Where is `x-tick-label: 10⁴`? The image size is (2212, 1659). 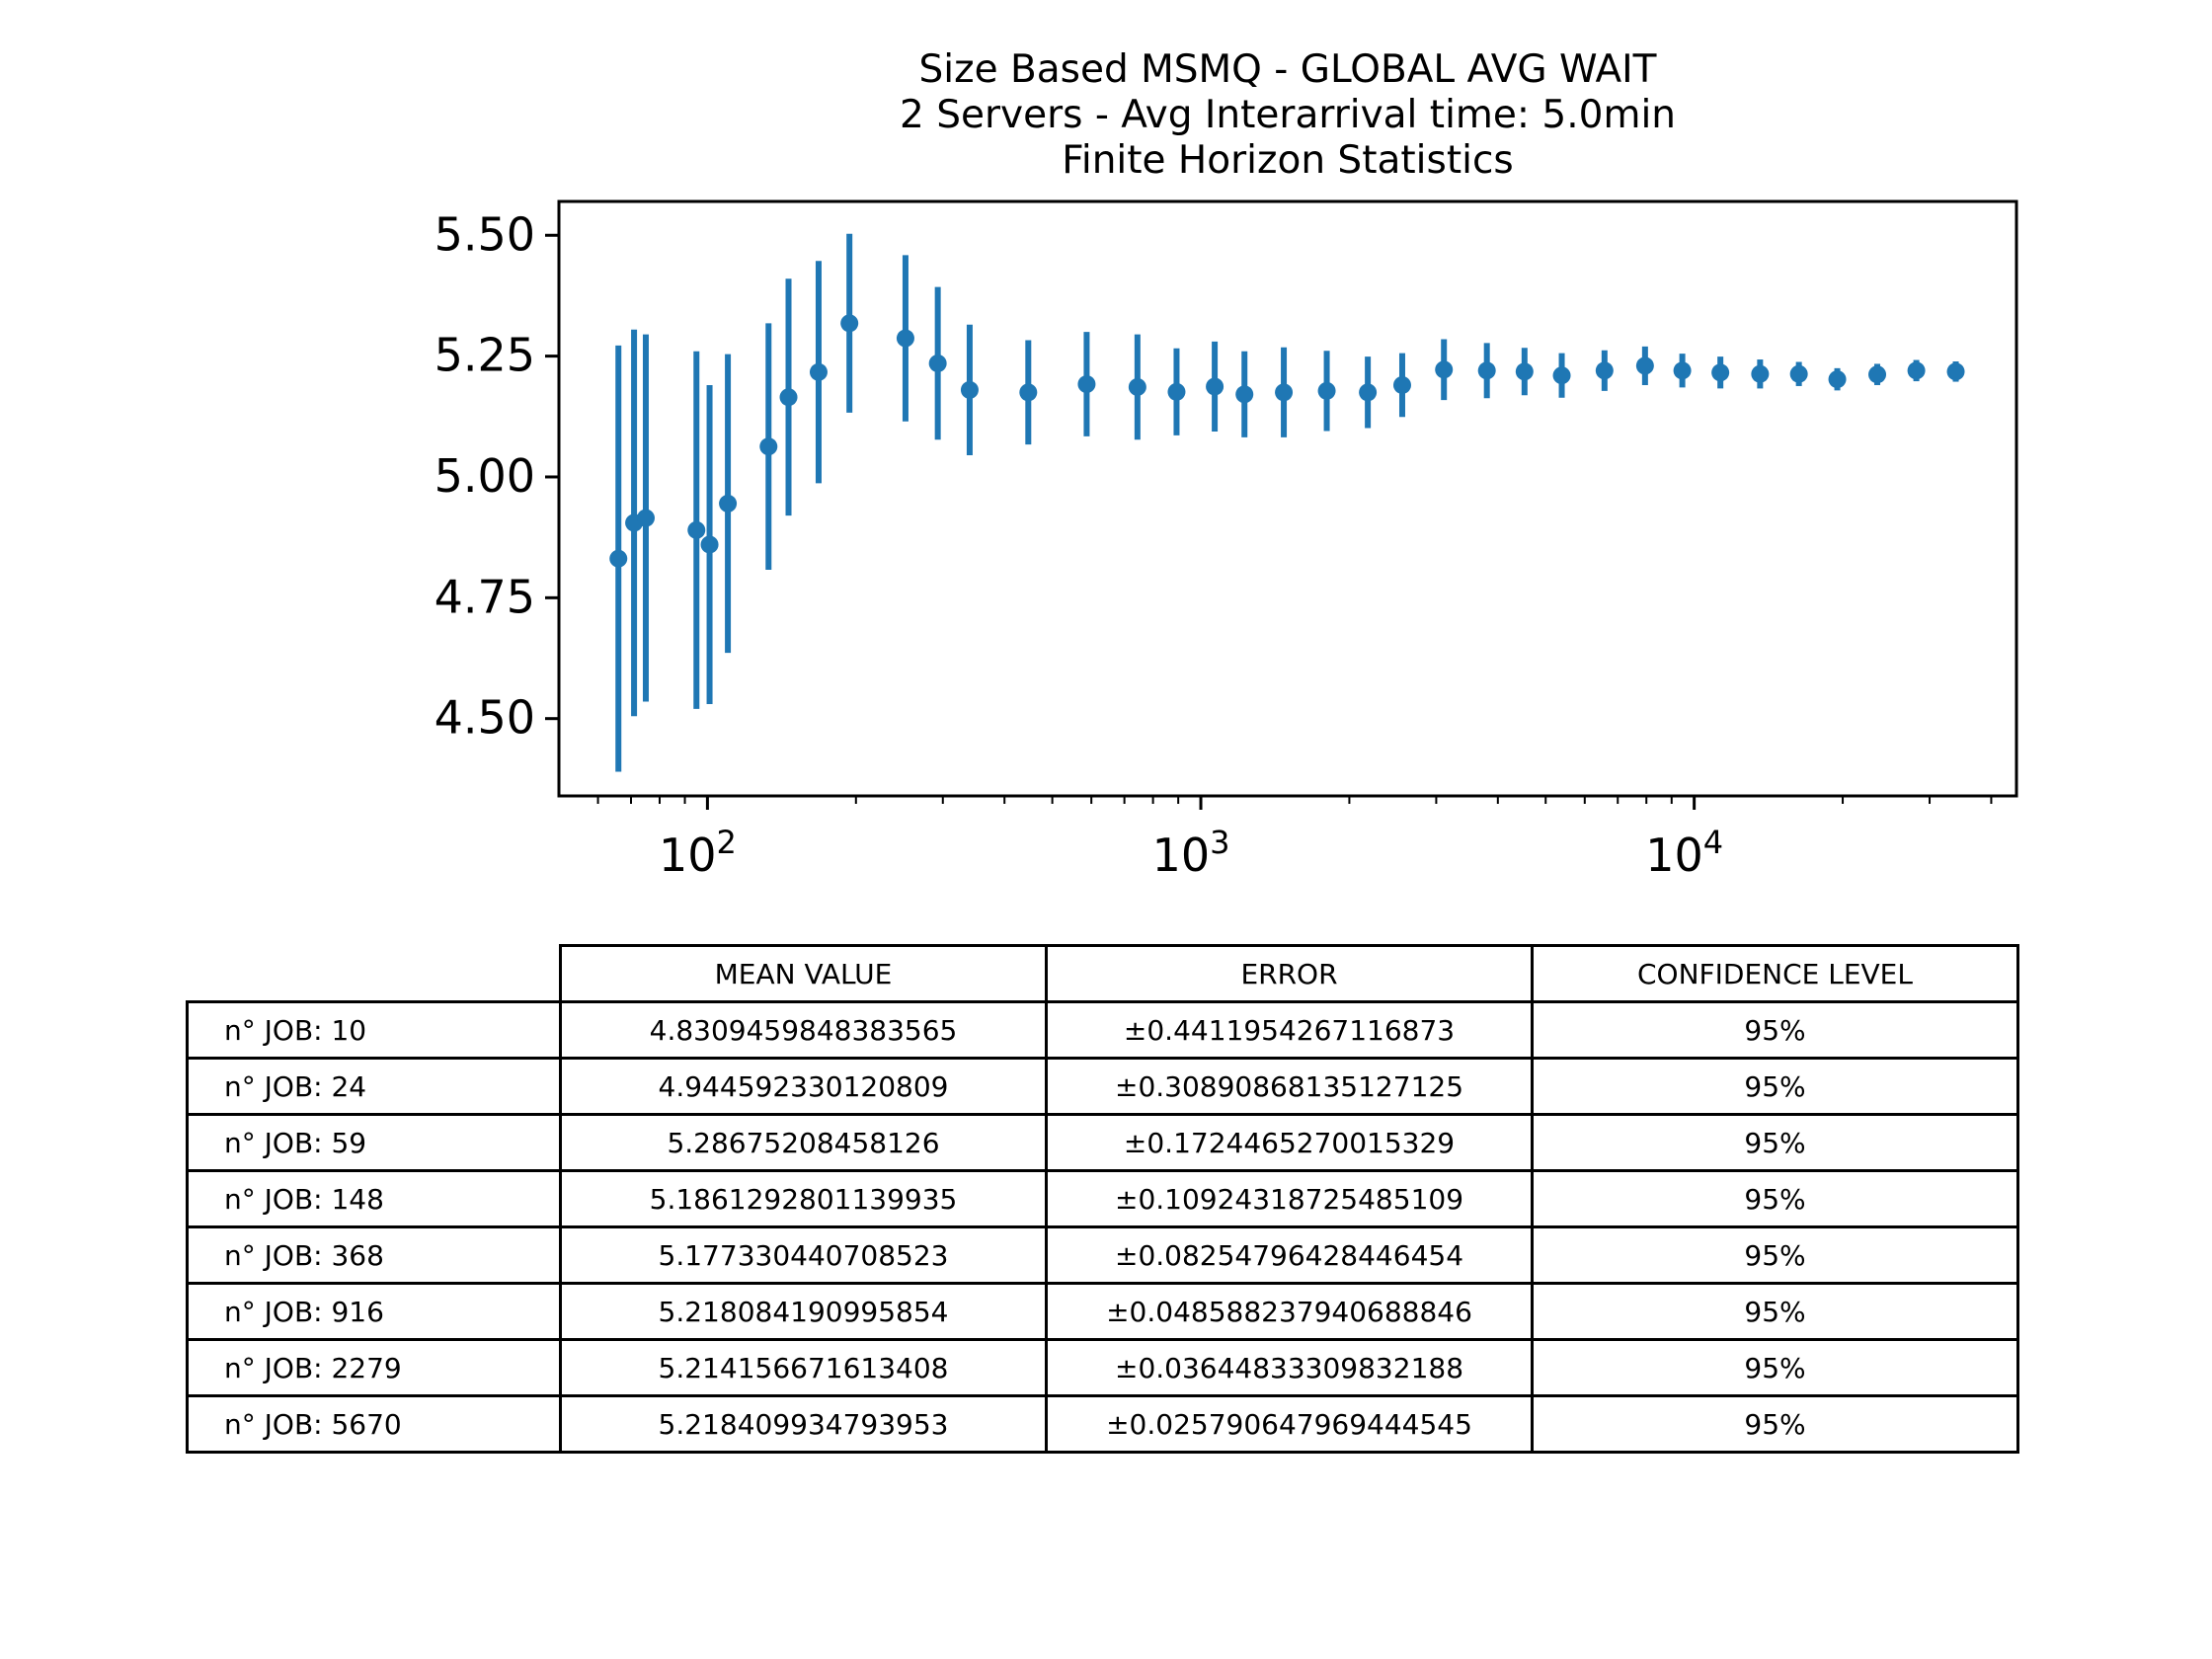
x-tick-label: 10⁴ is located at coordinates (1684, 853).